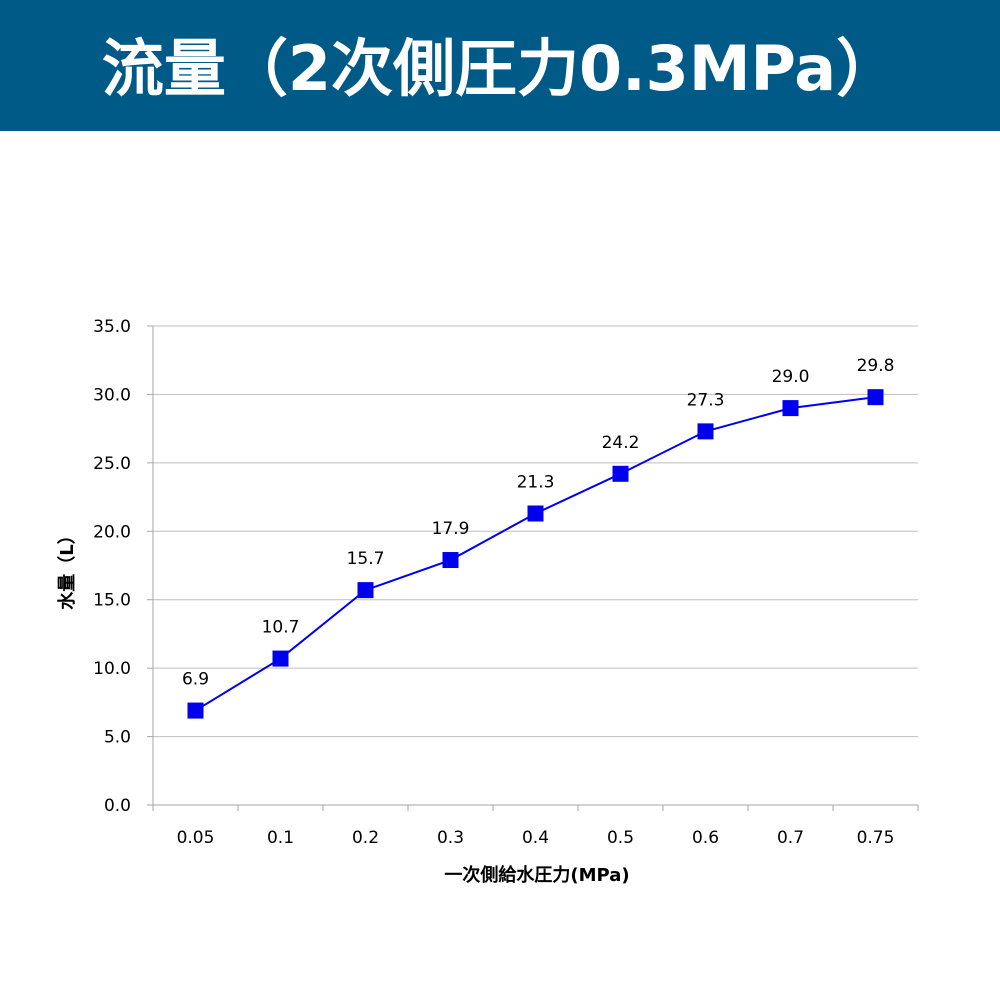  What do you see at coordinates (791, 377) in the screenshot?
I see `data-label: 29.0` at bounding box center [791, 377].